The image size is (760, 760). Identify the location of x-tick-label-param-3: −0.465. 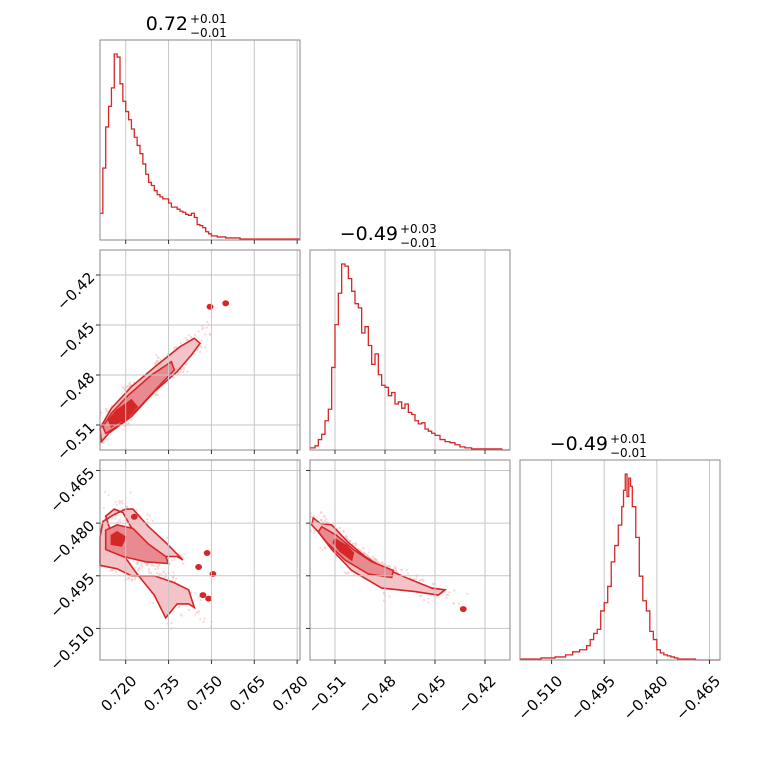
(698, 698).